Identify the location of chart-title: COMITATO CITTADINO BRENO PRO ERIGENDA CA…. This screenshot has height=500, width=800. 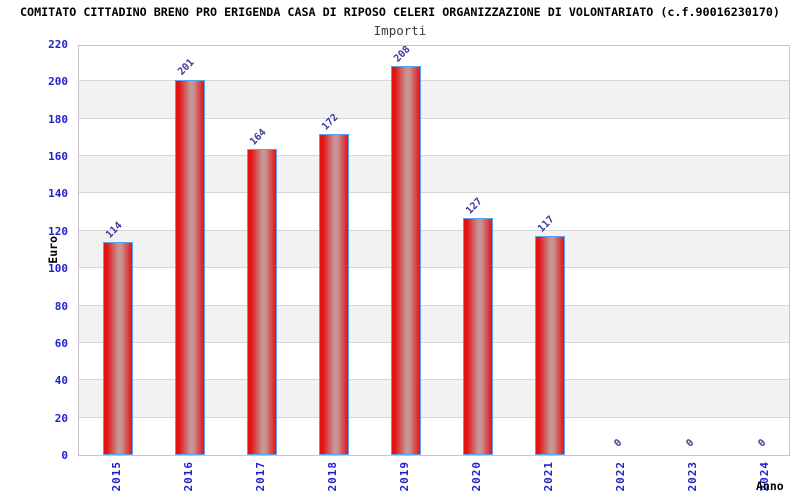
(400, 12).